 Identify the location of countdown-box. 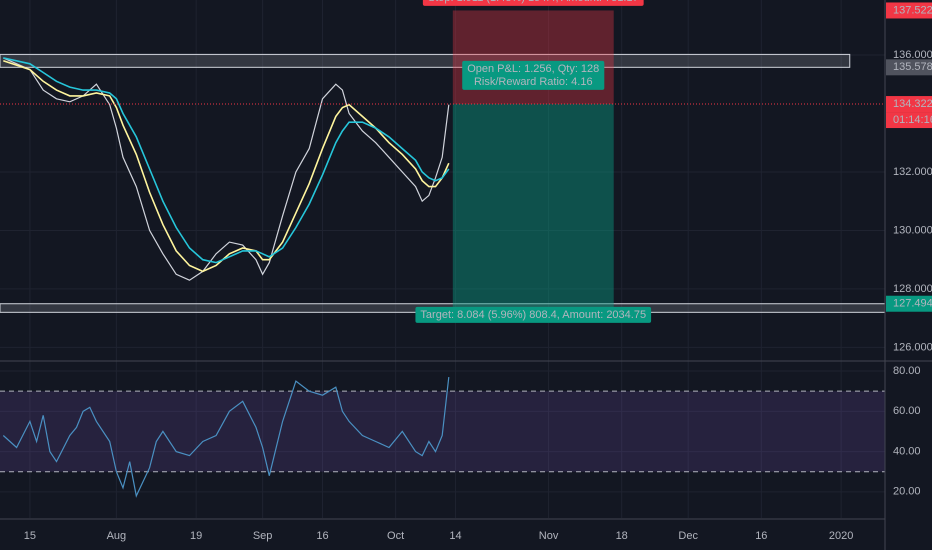
(909, 120).